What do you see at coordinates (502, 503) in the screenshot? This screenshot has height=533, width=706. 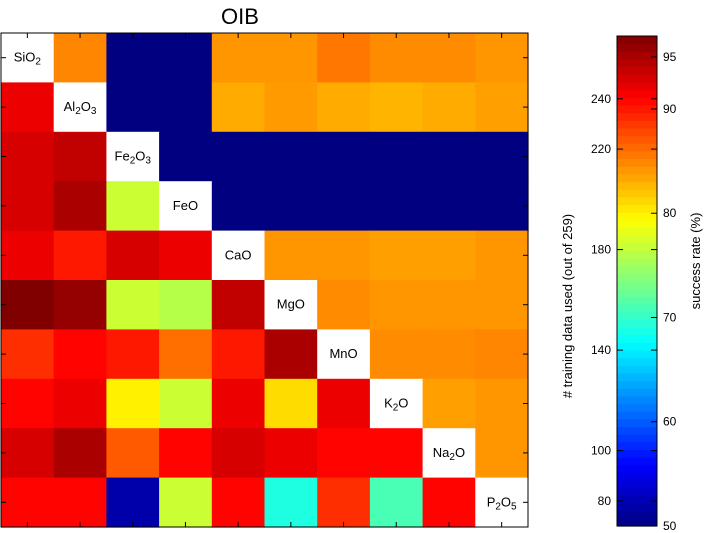 I see `diagonal-label: P2O5` at bounding box center [502, 503].